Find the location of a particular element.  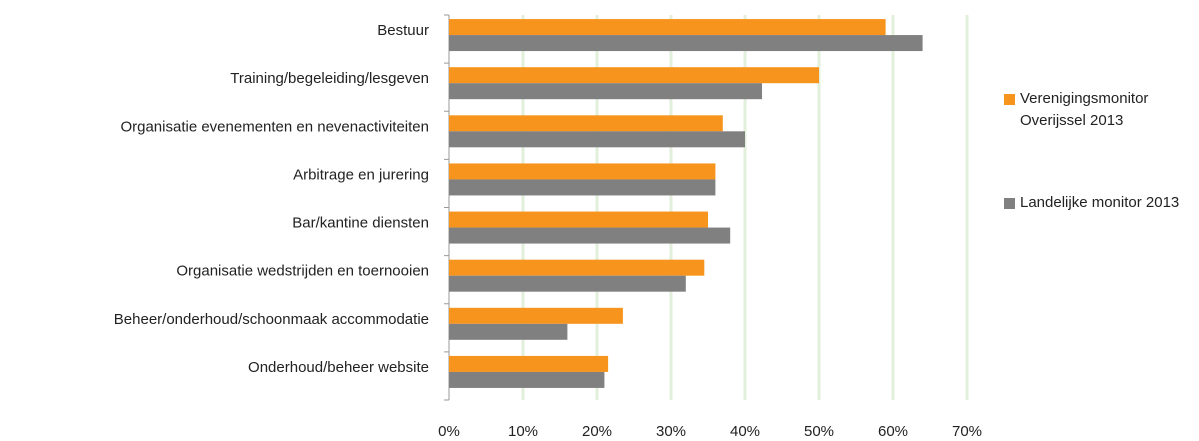

y-tick-label: Bestuur is located at coordinates (403, 30).